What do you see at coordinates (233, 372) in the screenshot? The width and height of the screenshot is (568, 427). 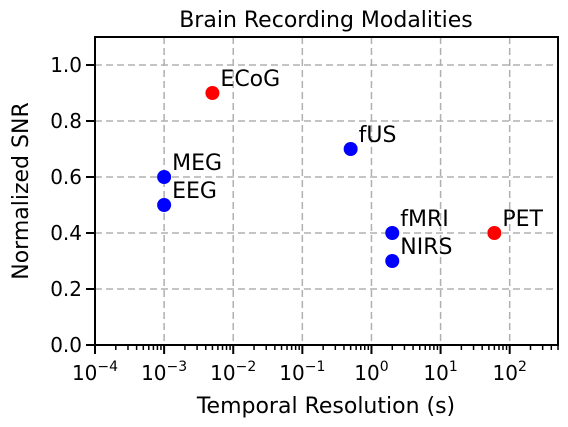 I see `x-tick-label: 10⁻²` at bounding box center [233, 372].